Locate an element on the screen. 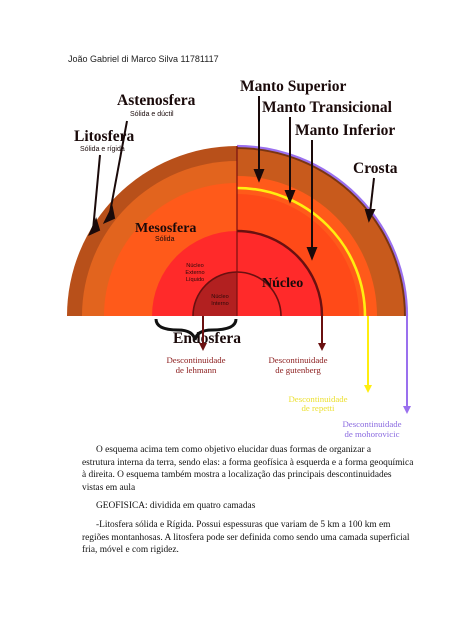 Image resolution: width=474 pixels, height=632 pixels. gutenberg-pointer-head is located at coordinates (322, 347).